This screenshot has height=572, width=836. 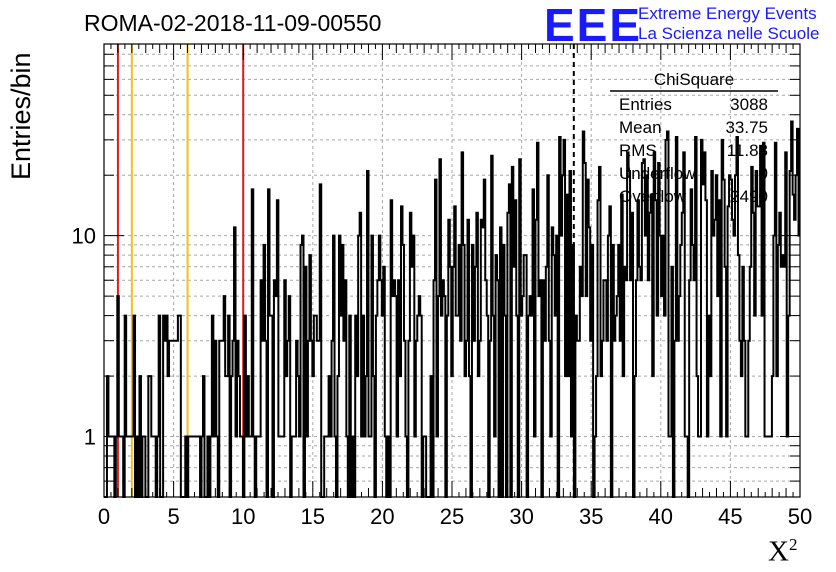 What do you see at coordinates (173, 516) in the screenshot?
I see `x-tick-label: 5` at bounding box center [173, 516].